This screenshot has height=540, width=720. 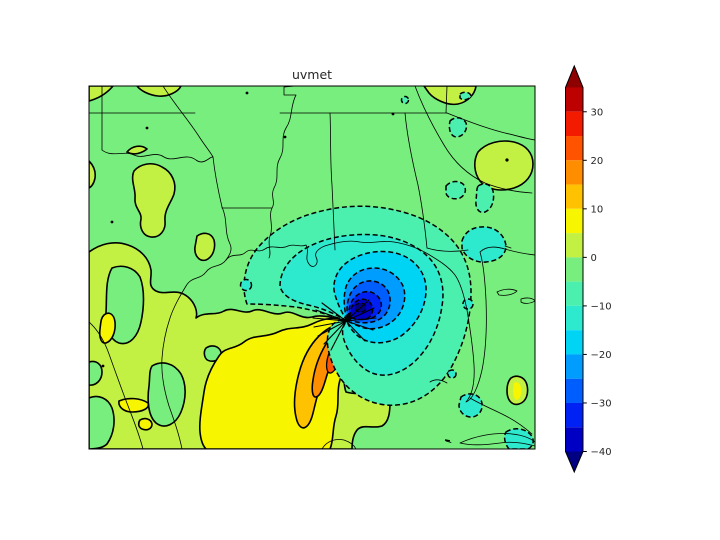 What do you see at coordinates (597, 282) in the screenshot?
I see `colorbar-ticks: 30 20 10 0 −10 −20 −30 −40` at bounding box center [597, 282].